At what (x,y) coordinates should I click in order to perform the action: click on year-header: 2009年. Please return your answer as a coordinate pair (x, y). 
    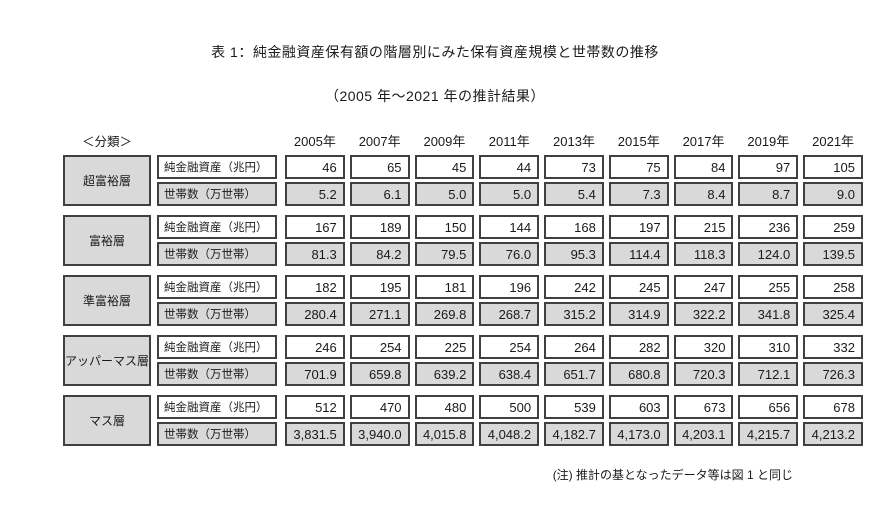
    Looking at the image, I should click on (444, 141).